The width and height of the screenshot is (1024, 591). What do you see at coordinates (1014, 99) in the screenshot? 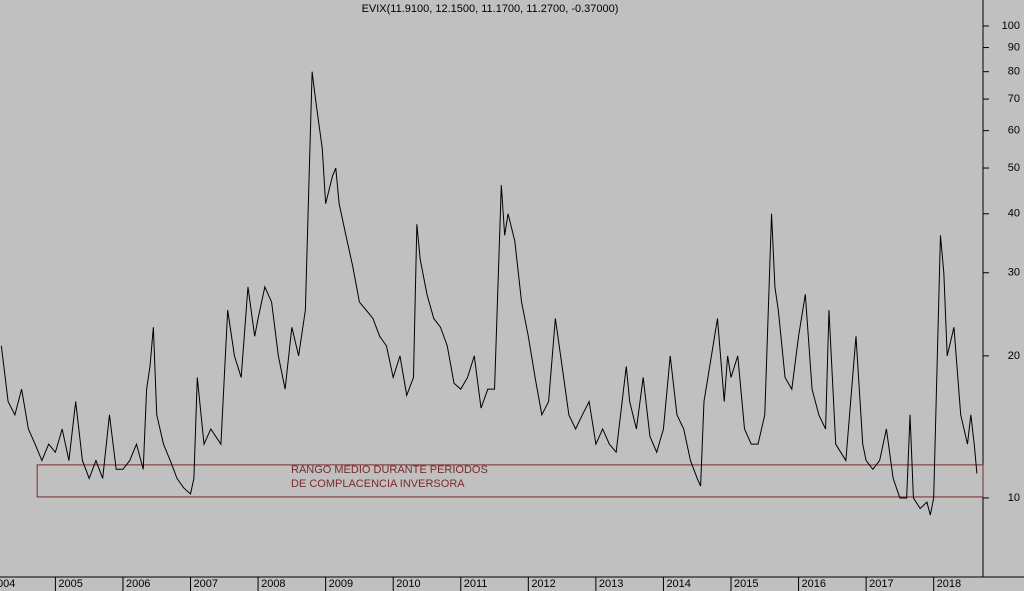
I see `y-tick-label: 70` at bounding box center [1014, 99].